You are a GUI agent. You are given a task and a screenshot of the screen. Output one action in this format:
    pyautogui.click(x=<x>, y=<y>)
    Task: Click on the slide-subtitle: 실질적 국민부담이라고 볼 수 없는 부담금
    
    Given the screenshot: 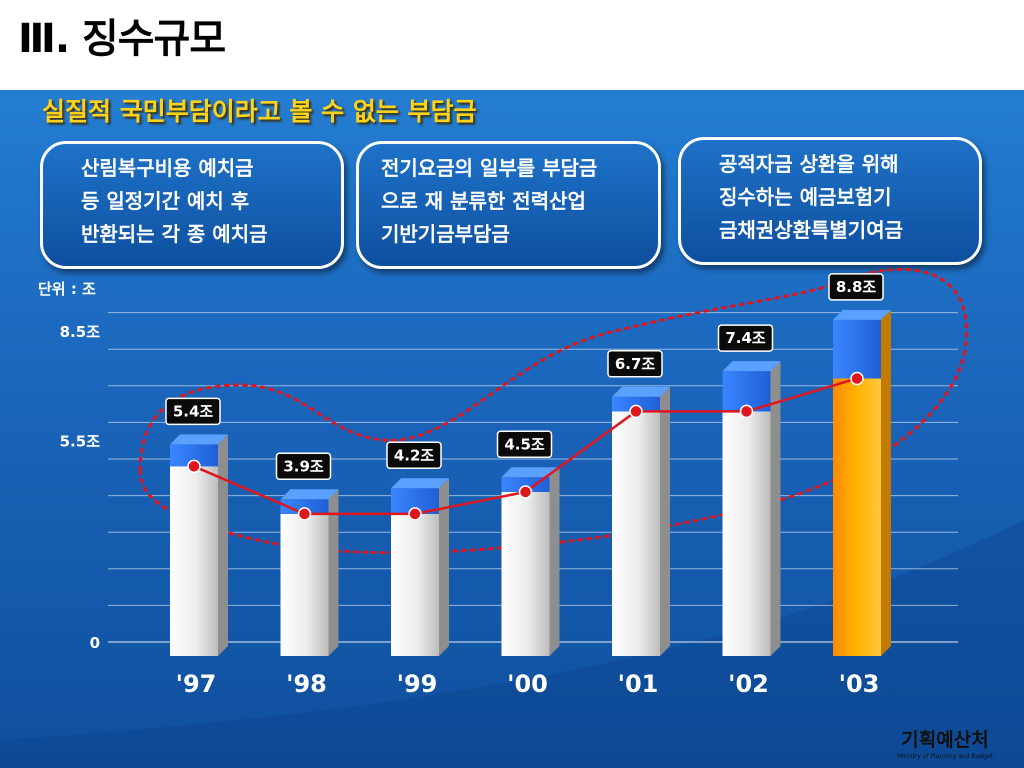 What is the action you would take?
    pyautogui.click(x=259, y=111)
    